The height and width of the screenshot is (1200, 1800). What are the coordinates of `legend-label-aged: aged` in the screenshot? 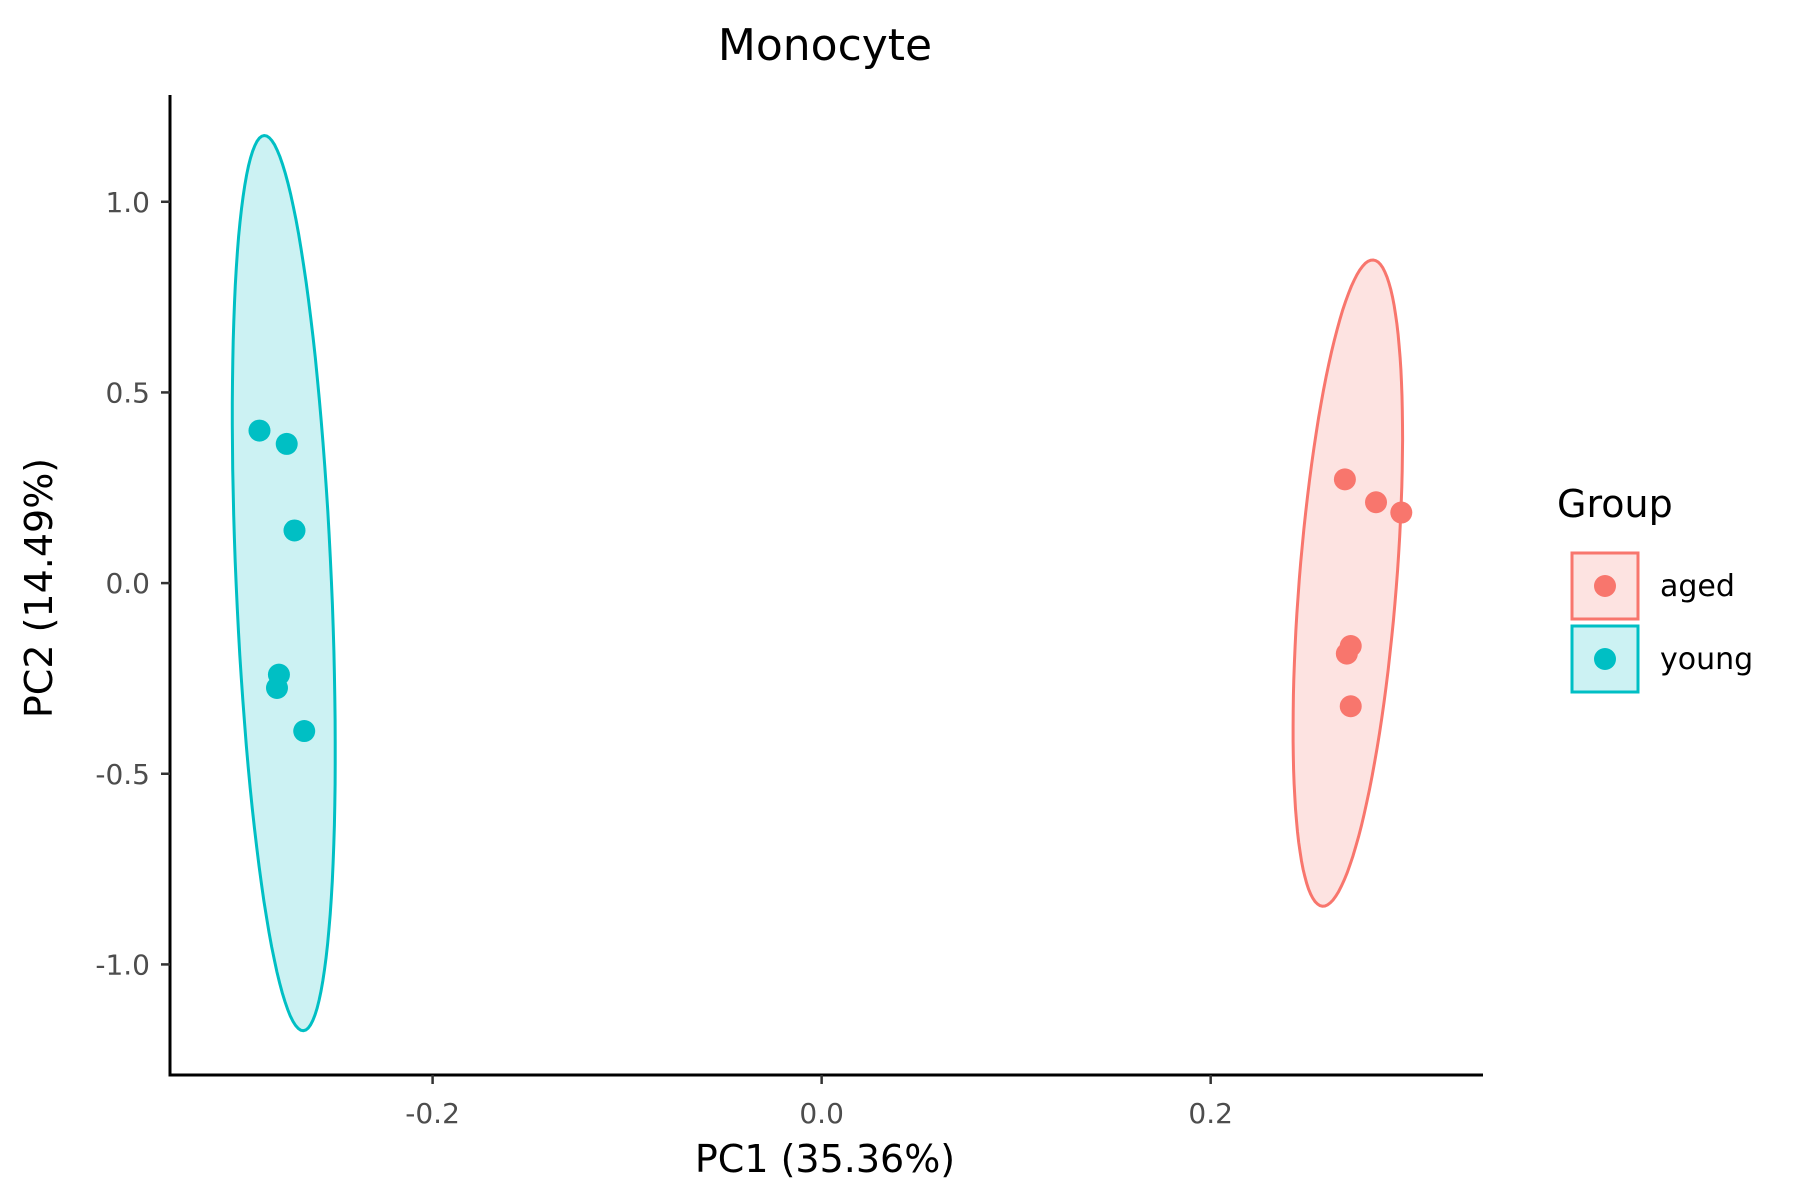 It's located at (1697, 586).